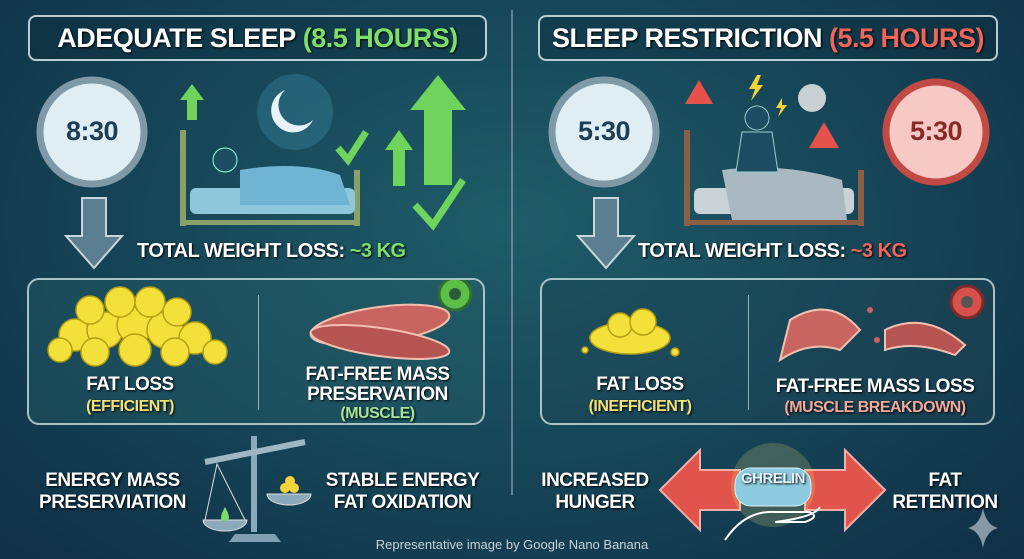 The image size is (1024, 559). Describe the element at coordinates (512, 252) in the screenshot. I see `panel-divider` at that location.